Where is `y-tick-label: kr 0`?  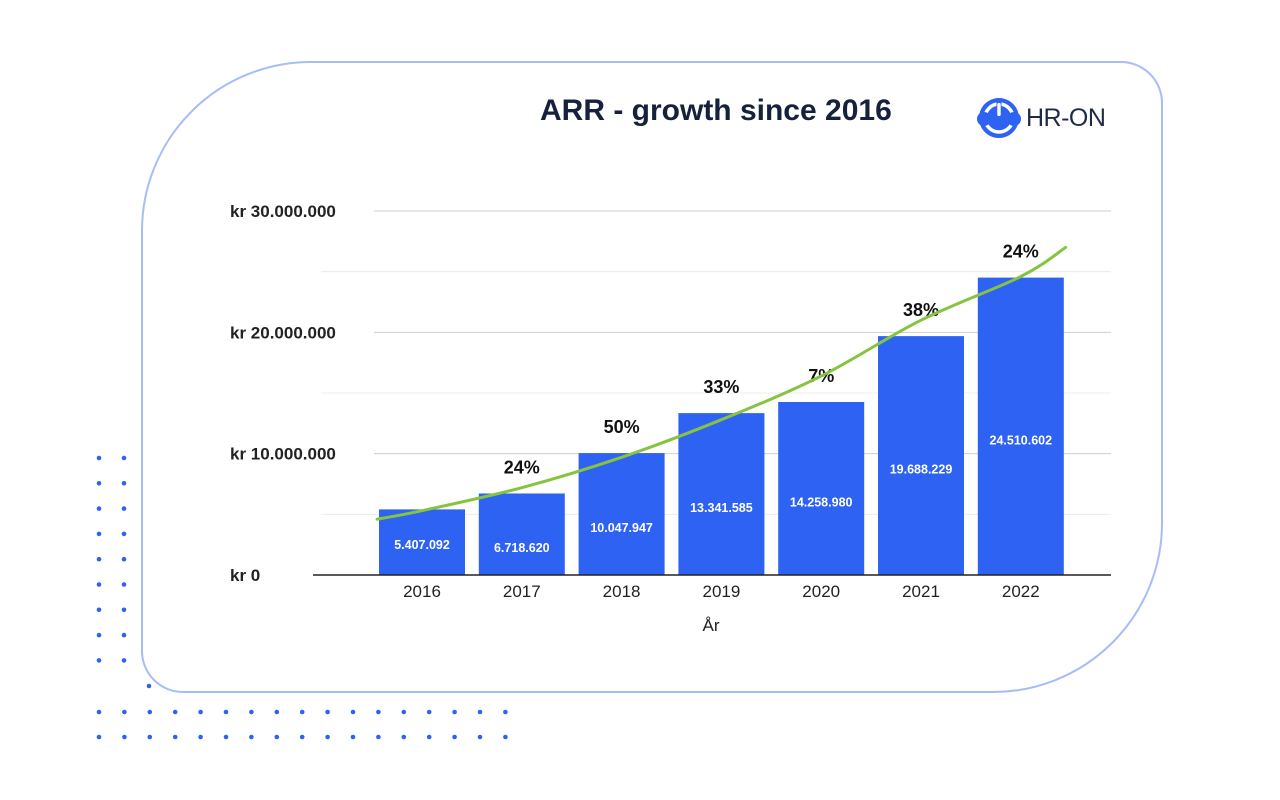 y-tick-label: kr 0 is located at coordinates (245, 575).